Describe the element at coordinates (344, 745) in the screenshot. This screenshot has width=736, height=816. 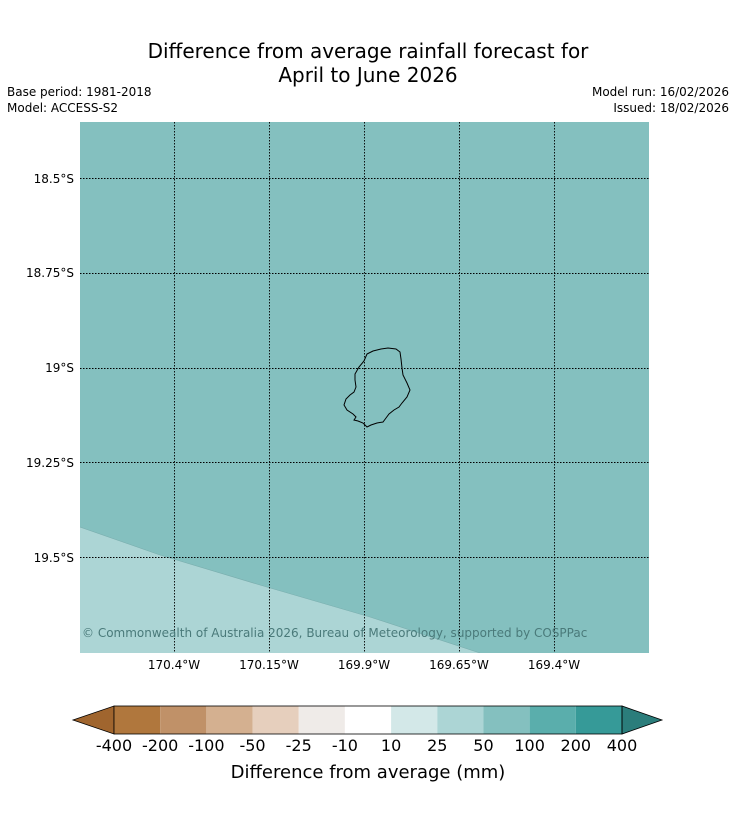
I see `colorbar-tick-label: -10` at that location.